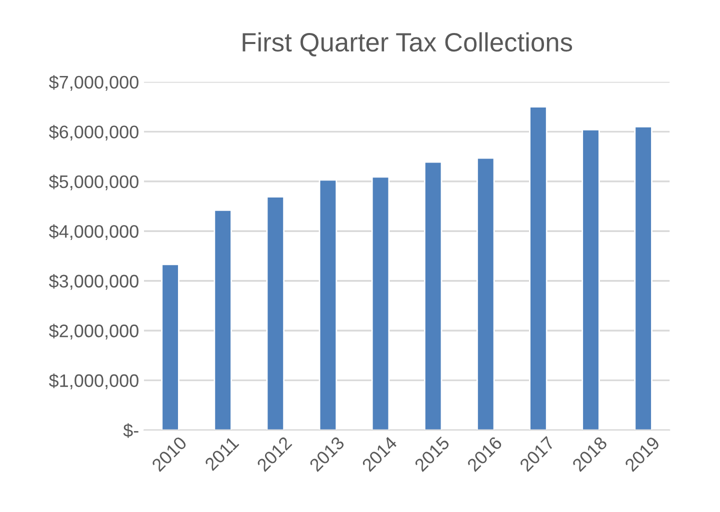 This screenshot has width=720, height=512. What do you see at coordinates (93, 232) in the screenshot?
I see `y-tick-label: $4,000,000` at bounding box center [93, 232].